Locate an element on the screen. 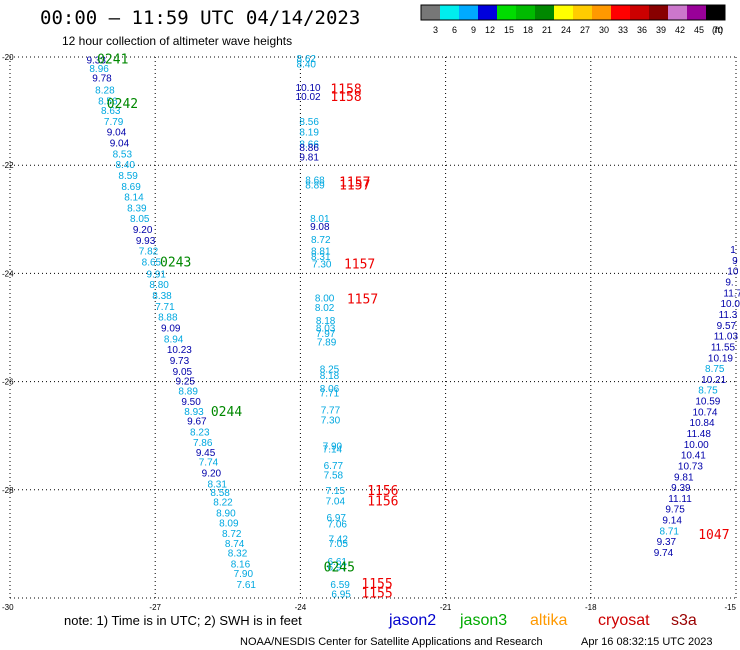 This screenshot has height=650, width=740. wave-height-label: 8.23 is located at coordinates (200, 432).